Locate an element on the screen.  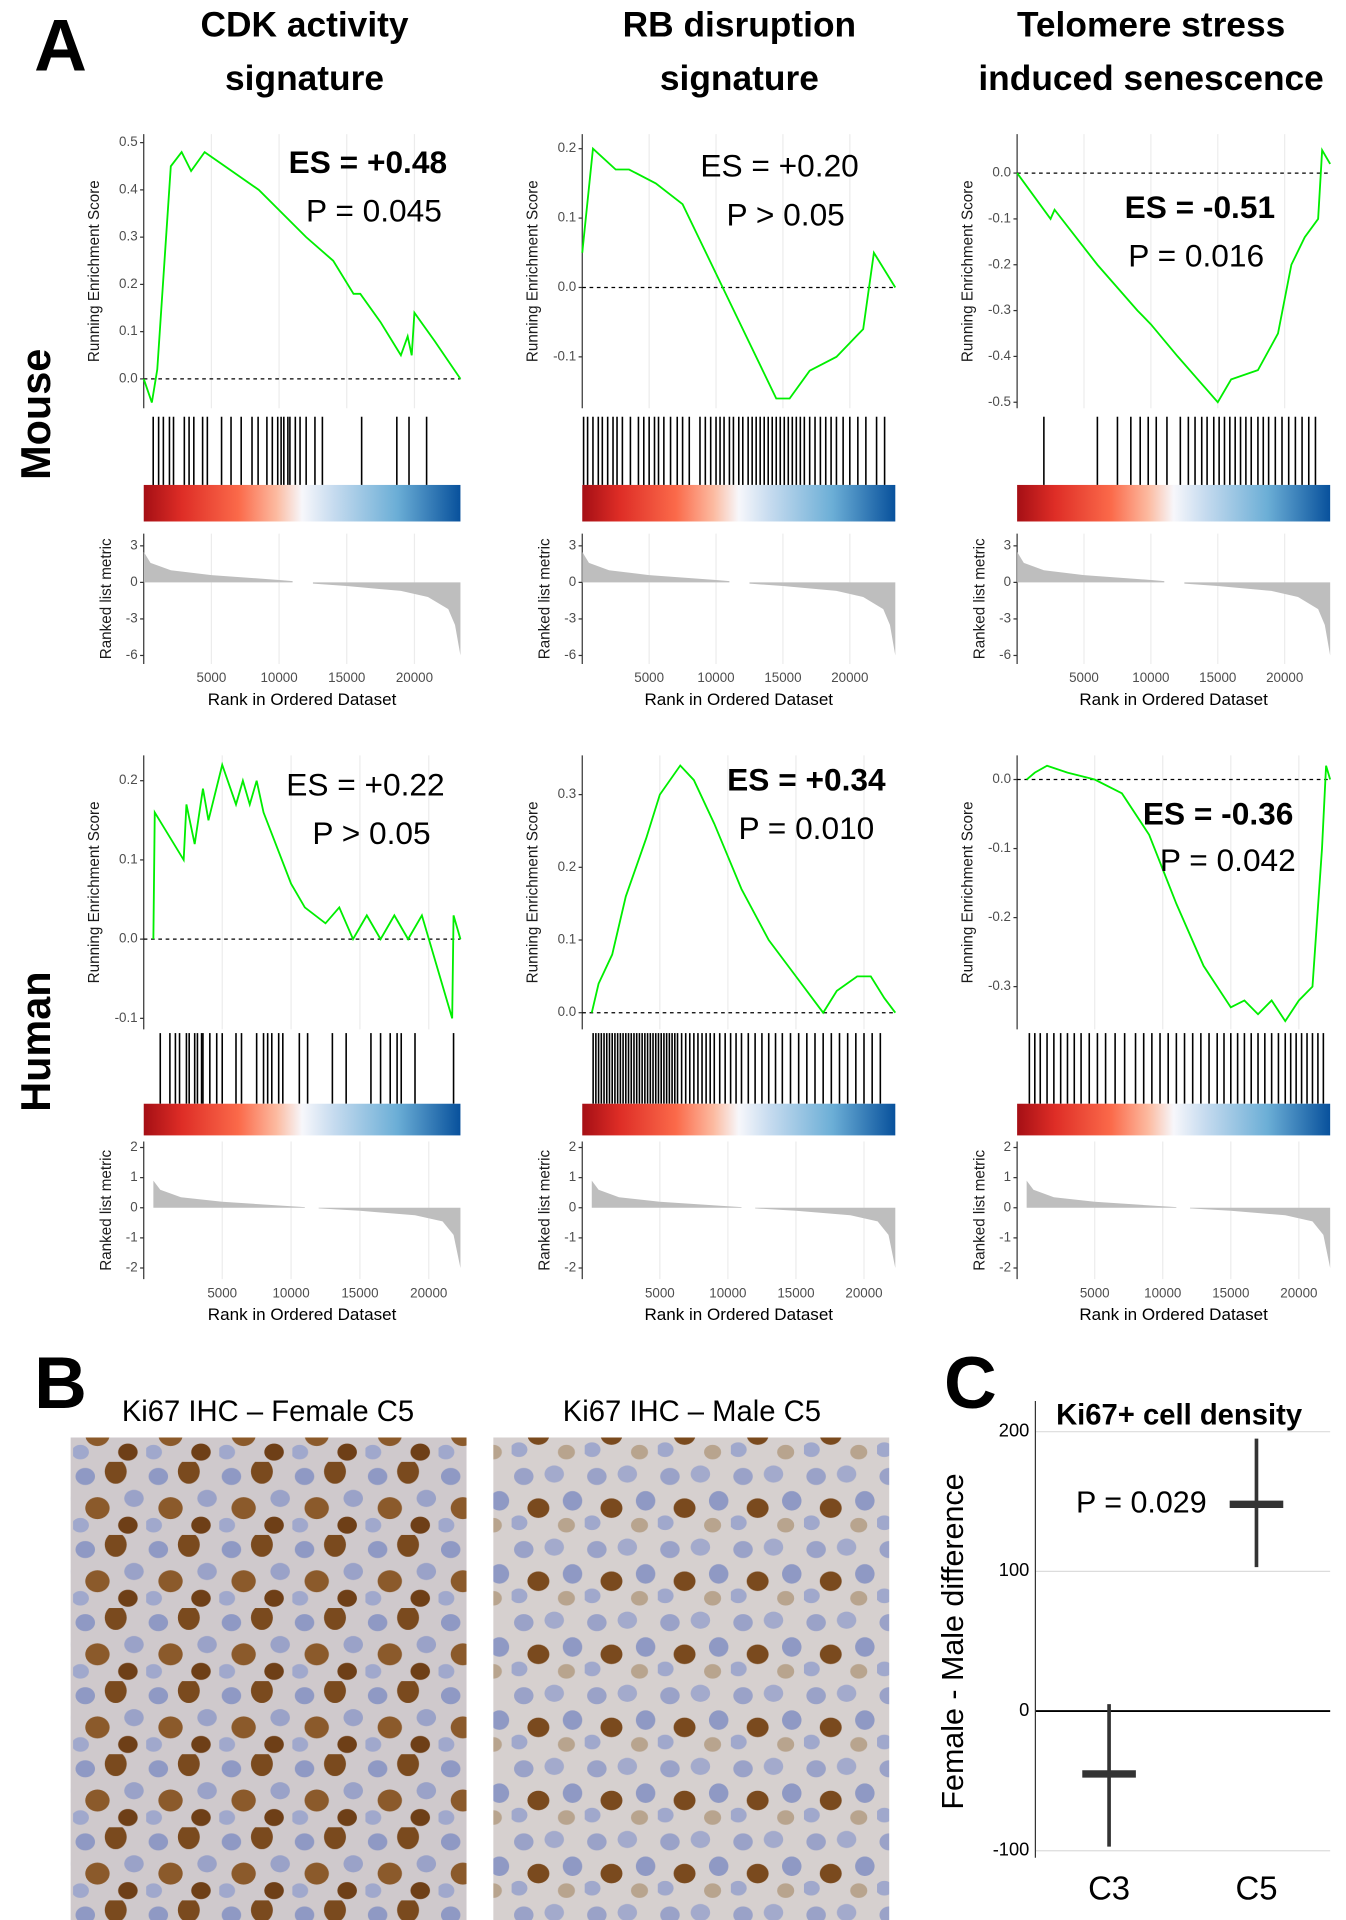
annotation: P = 0.029 is located at coordinates (1141, 1502).